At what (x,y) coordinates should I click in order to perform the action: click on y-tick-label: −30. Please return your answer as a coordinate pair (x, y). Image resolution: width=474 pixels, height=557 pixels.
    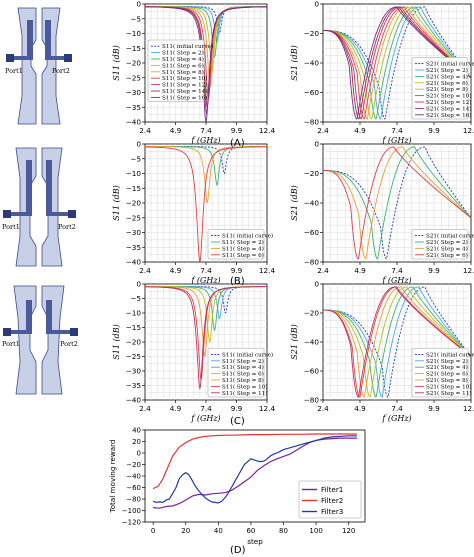
    Looking at the image, I should click on (134, 232).